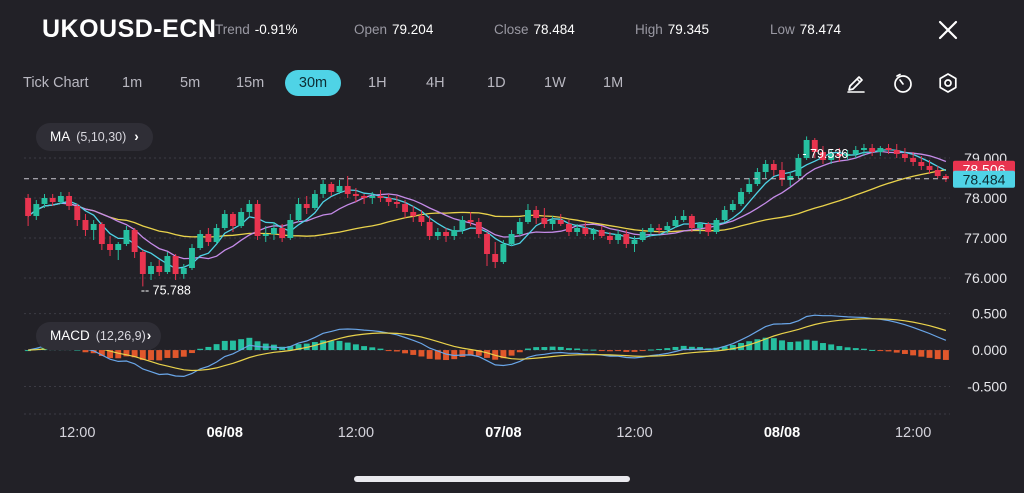 This screenshot has height=493, width=1024. Describe the element at coordinates (984, 179) in the screenshot. I see `current-price-tag-label: 78.484` at that location.